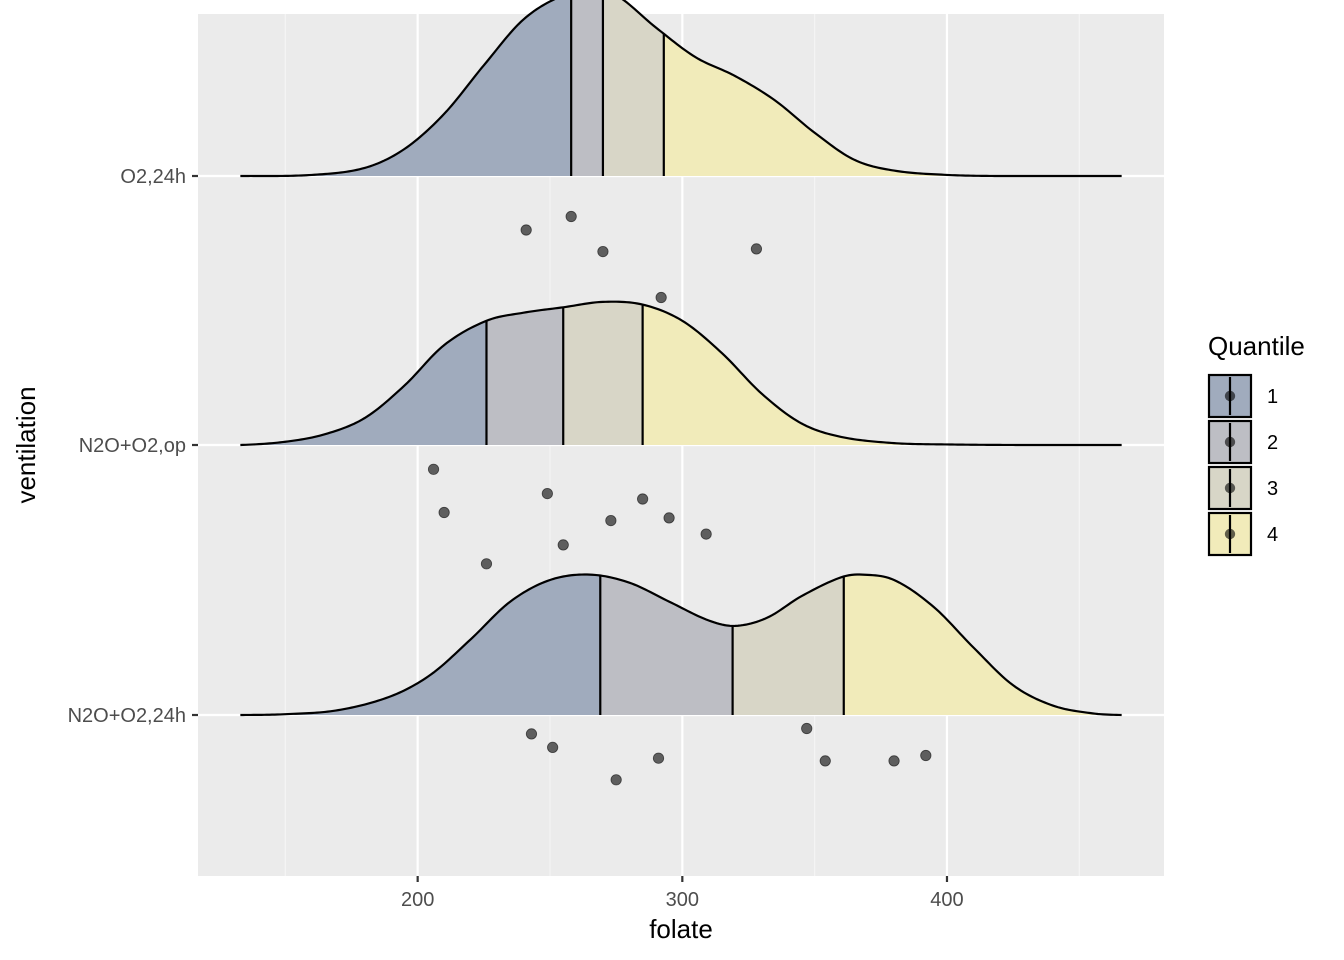 This screenshot has height=960, width=1344. I want to click on x-tick-label: 200, so click(417, 900).